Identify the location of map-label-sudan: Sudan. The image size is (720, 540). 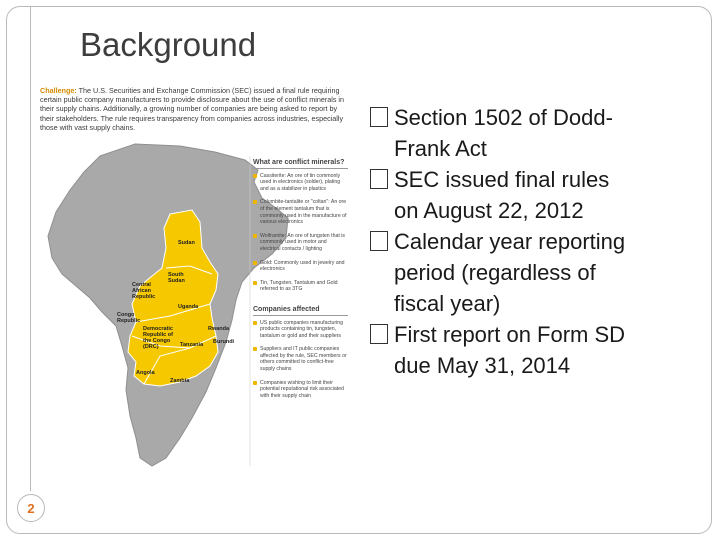
(186, 243).